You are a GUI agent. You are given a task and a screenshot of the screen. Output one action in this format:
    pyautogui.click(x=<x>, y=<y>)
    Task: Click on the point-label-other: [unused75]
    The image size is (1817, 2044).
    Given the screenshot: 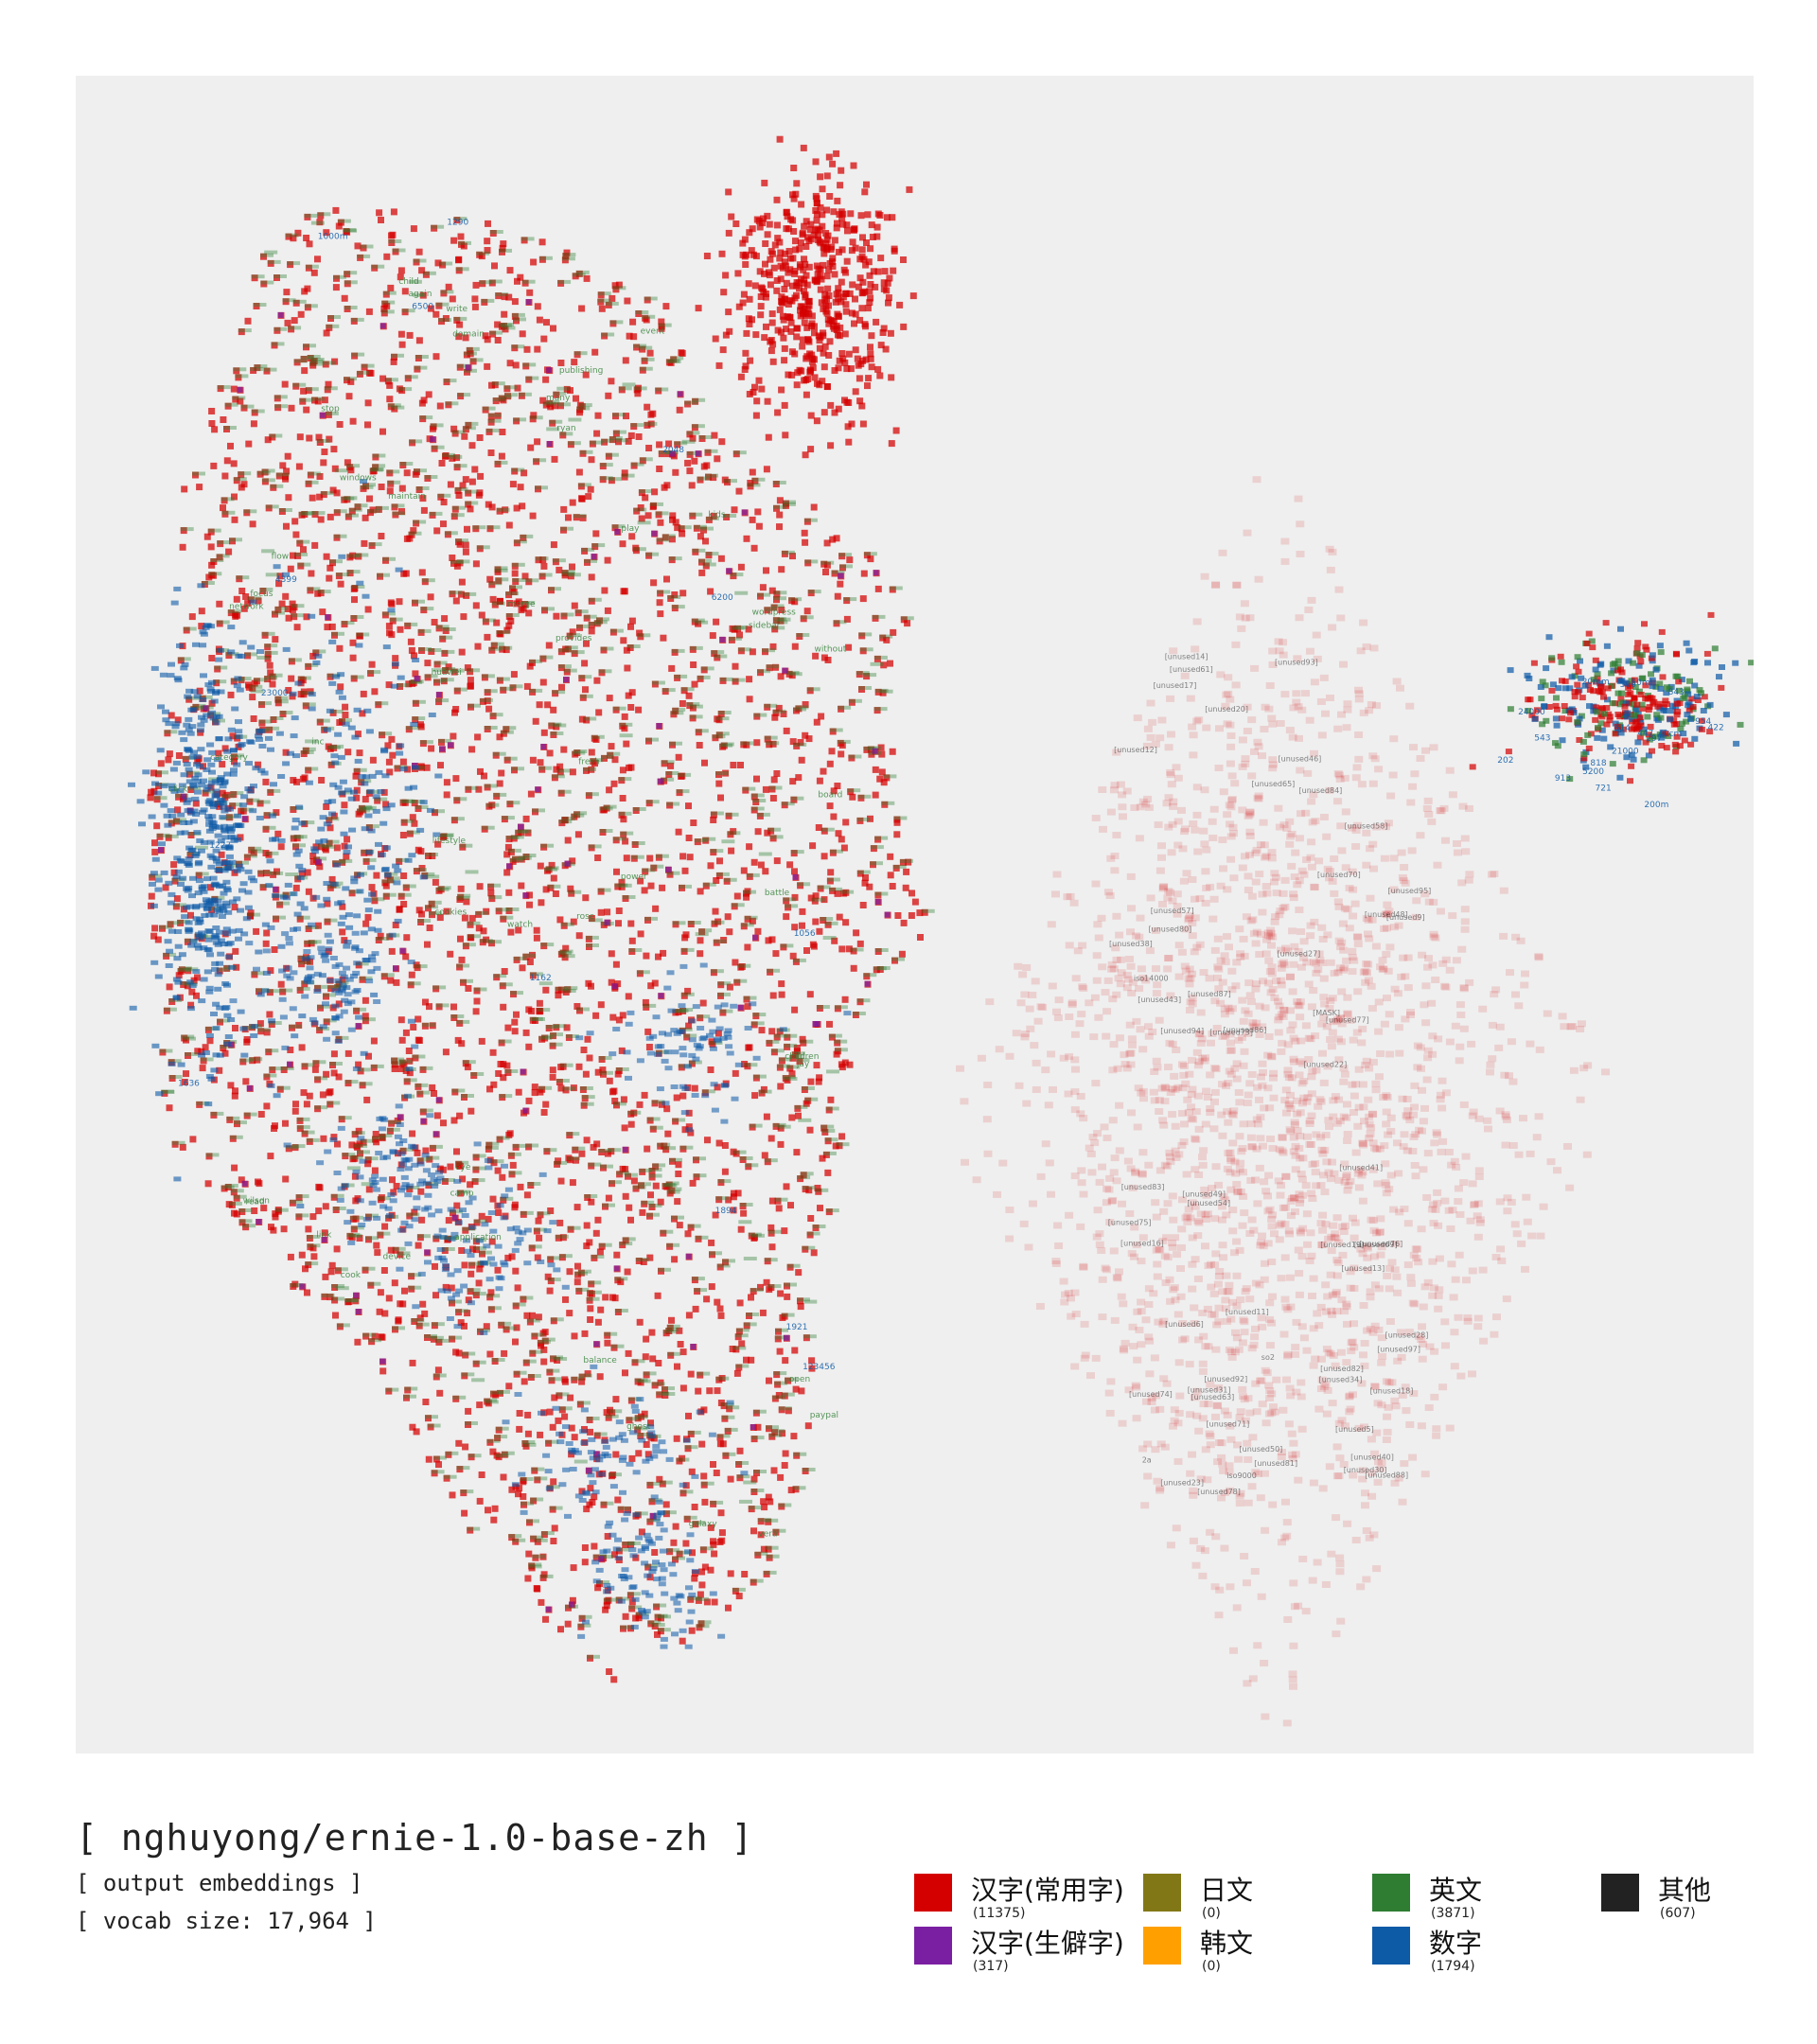 What is the action you would take?
    pyautogui.click(x=1130, y=1222)
    